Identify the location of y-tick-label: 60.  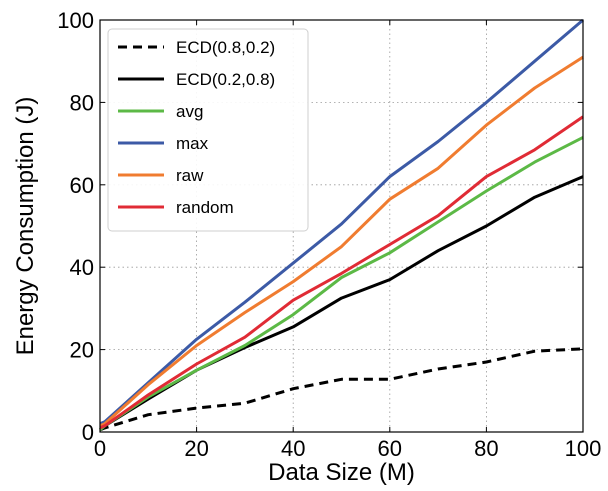
(82, 185).